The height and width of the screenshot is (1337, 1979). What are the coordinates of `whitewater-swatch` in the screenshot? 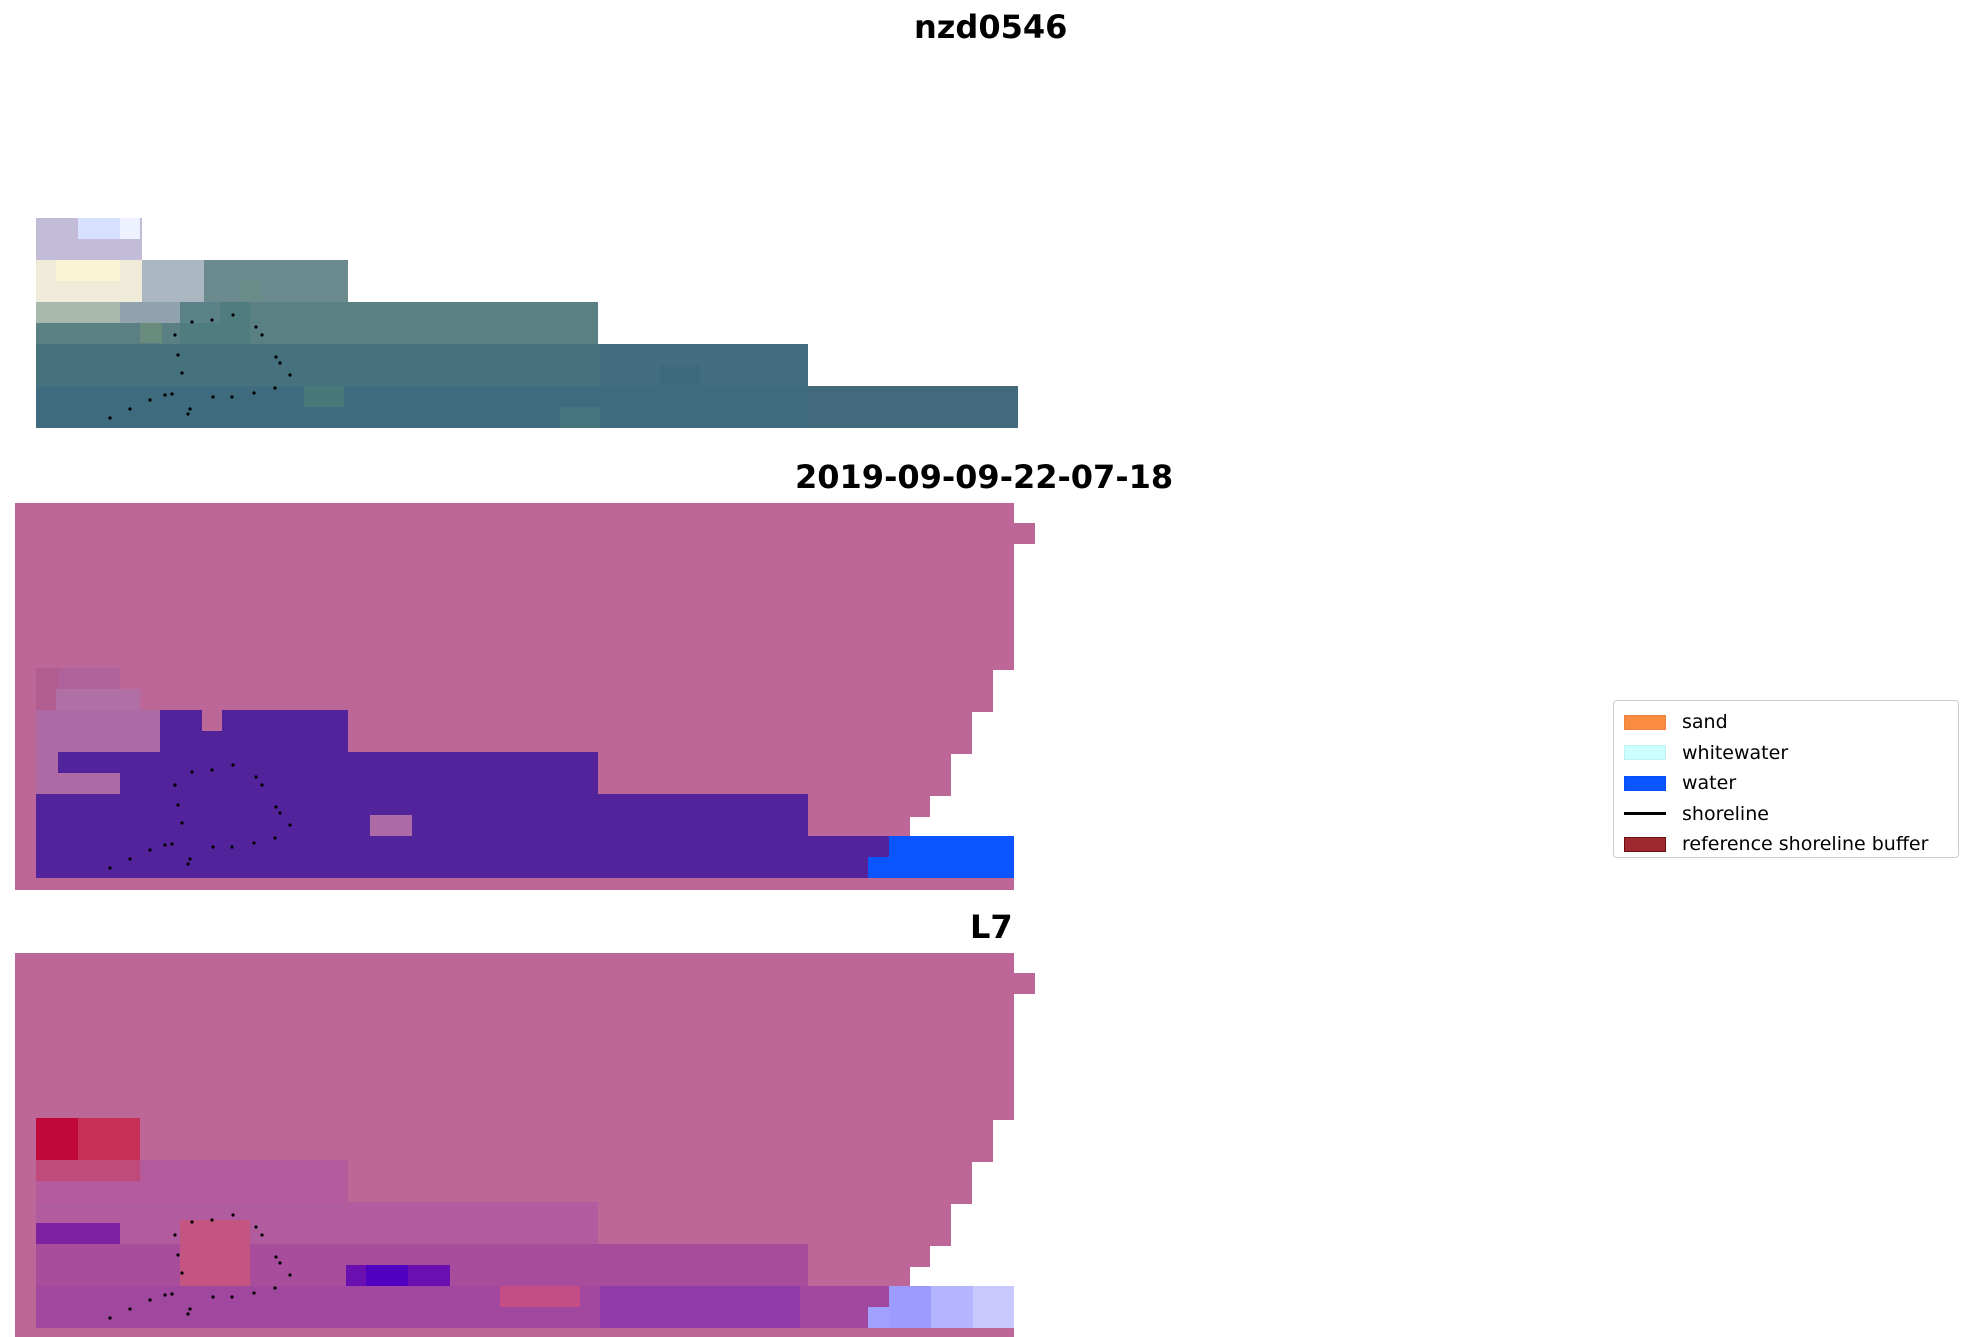 It's located at (1645, 753).